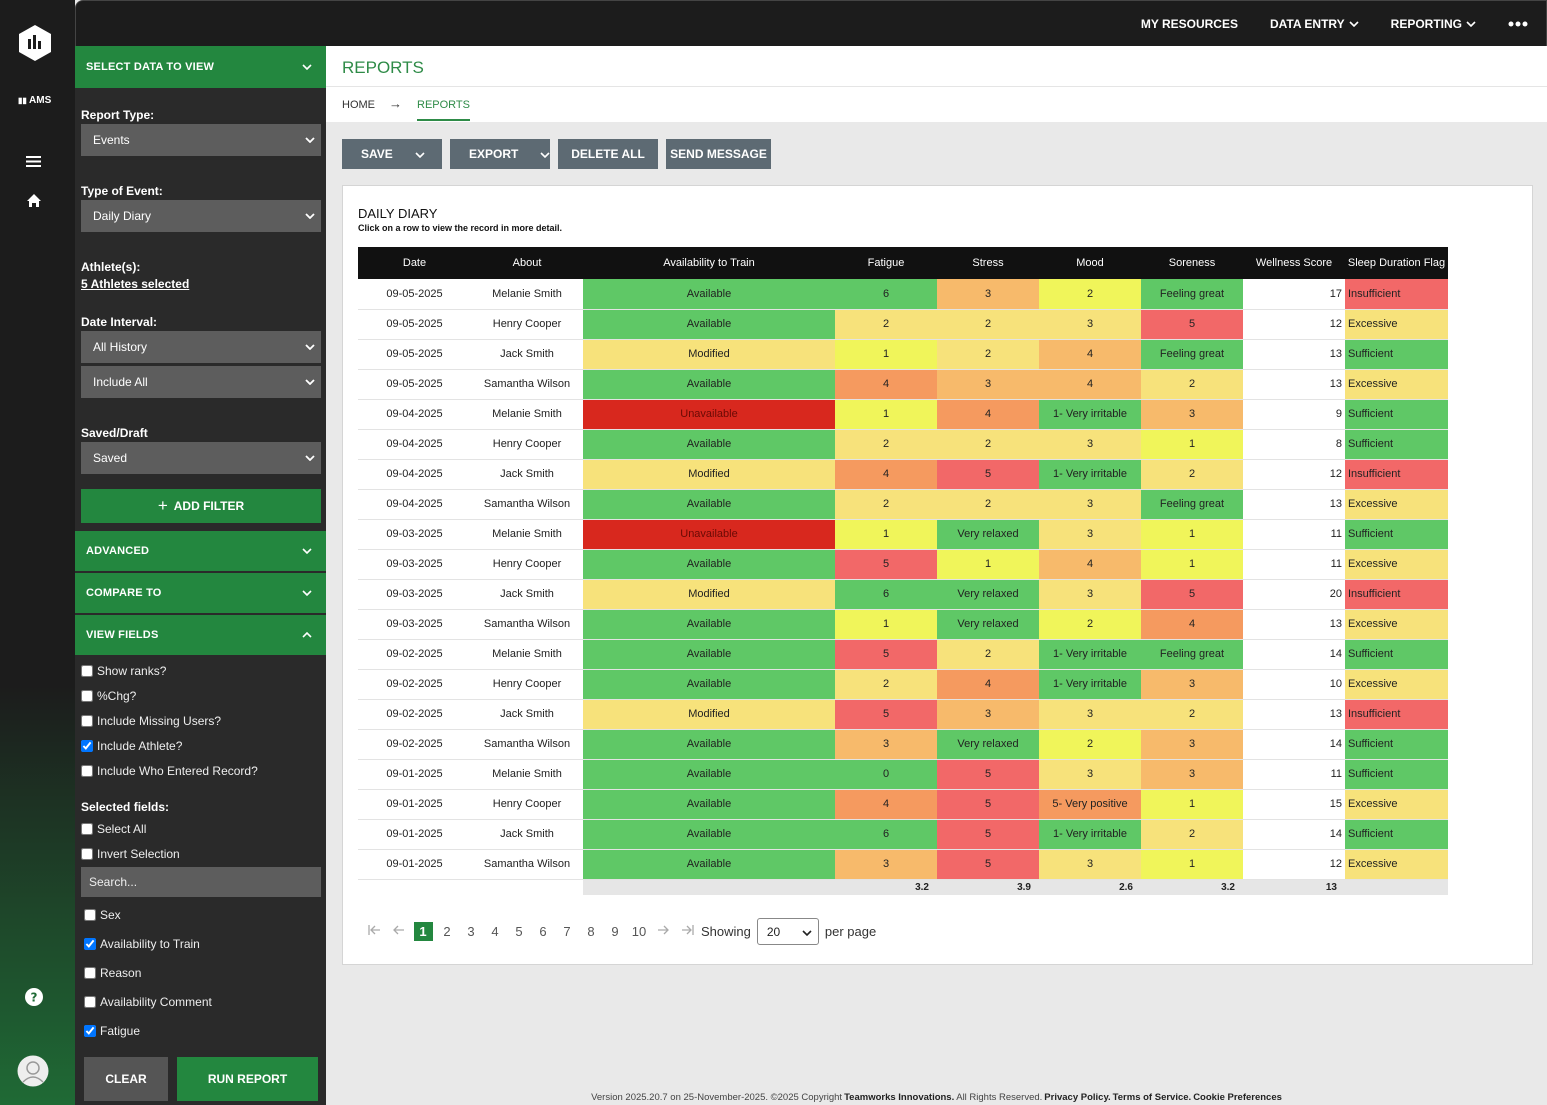 This screenshot has width=1547, height=1105. I want to click on page-link: 2, so click(447, 931).